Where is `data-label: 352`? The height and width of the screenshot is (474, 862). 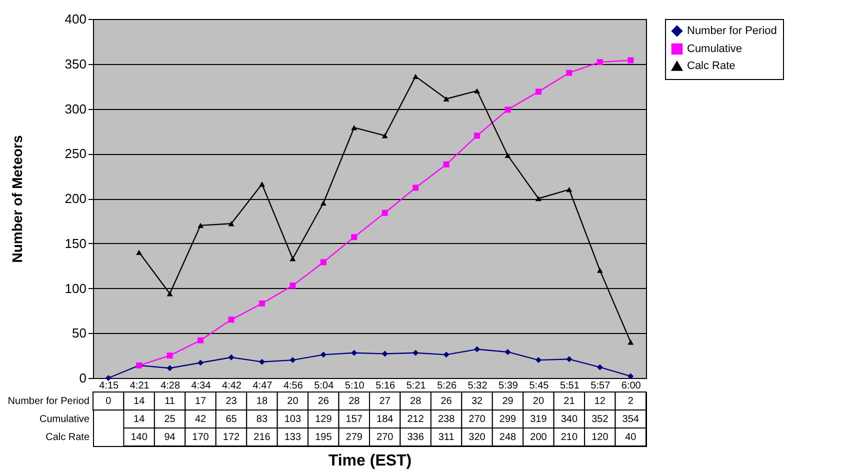 data-label: 352 is located at coordinates (600, 419).